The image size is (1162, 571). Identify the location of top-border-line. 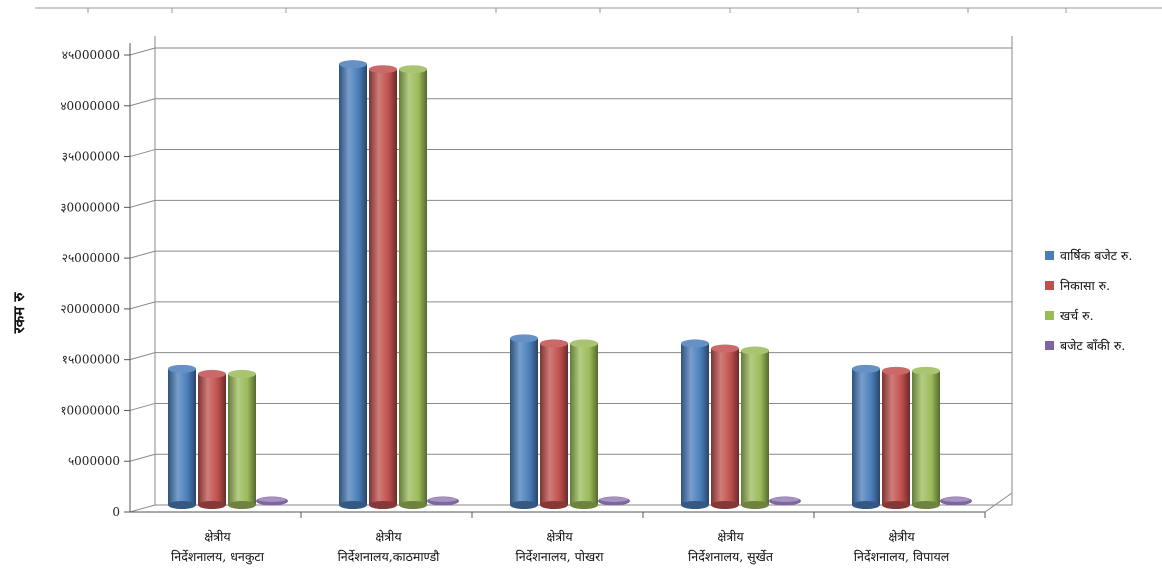
(598, 10).